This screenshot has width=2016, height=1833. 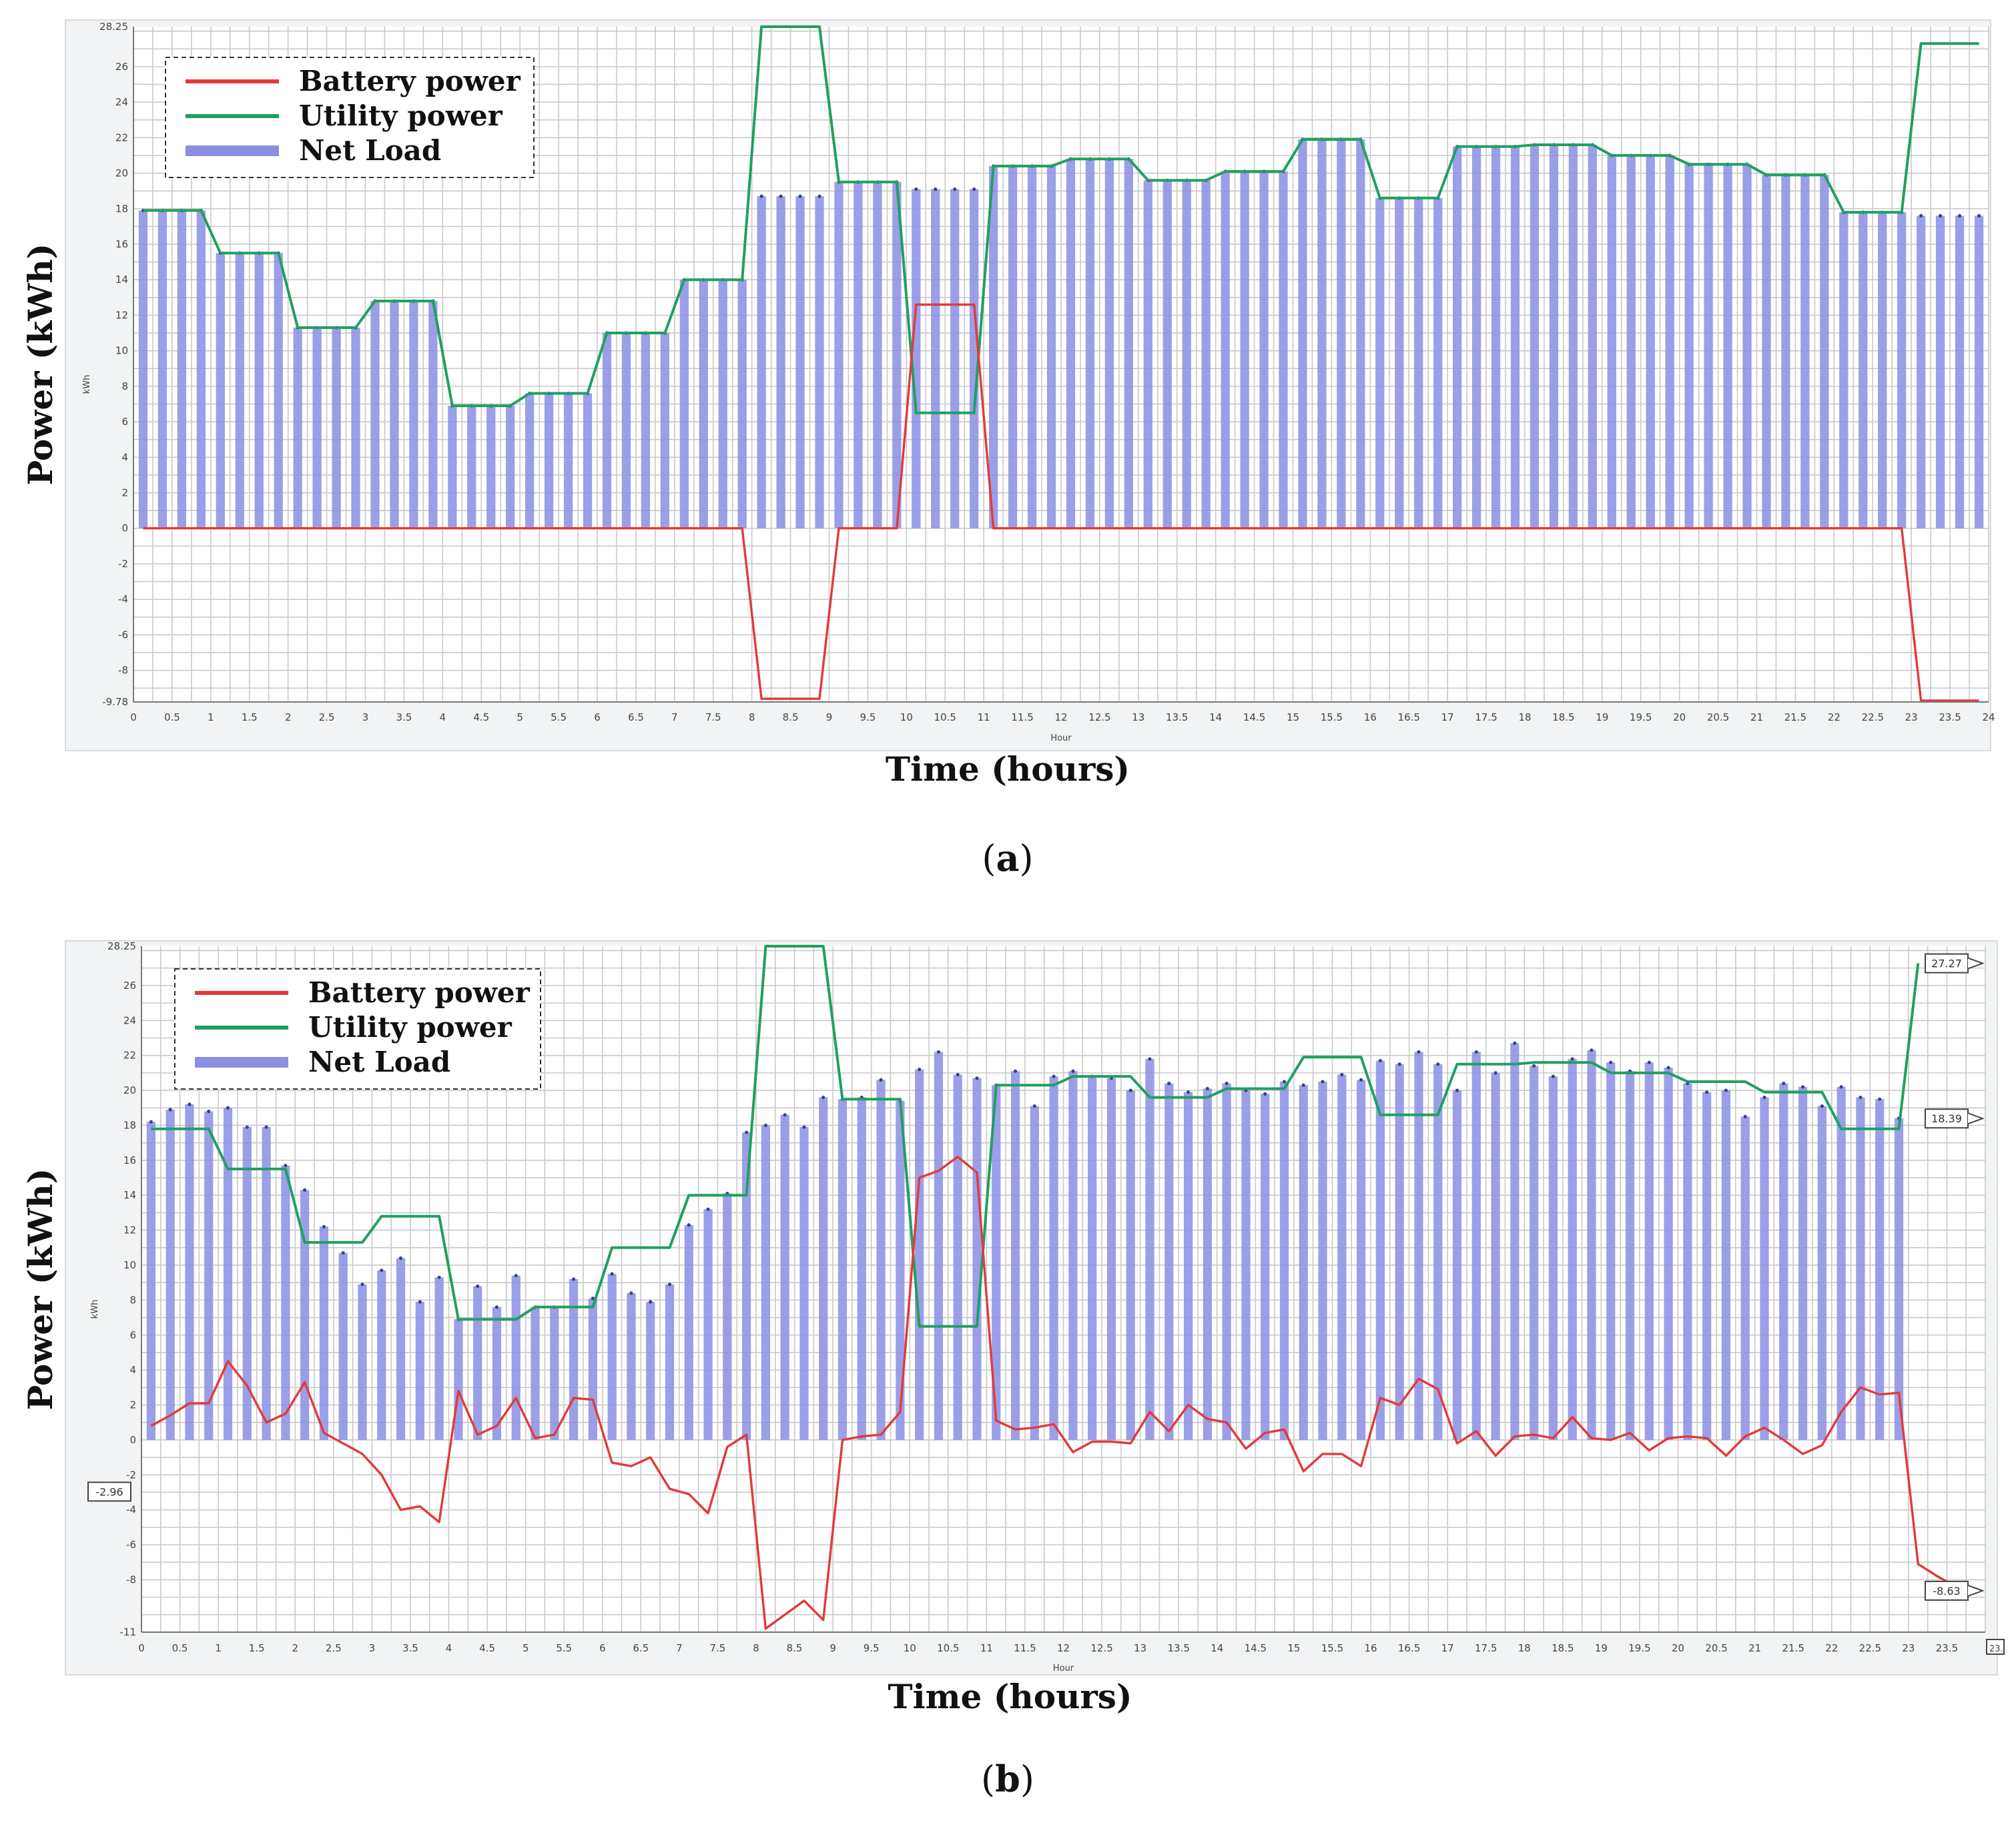 I want to click on legend-label: Utility power, so click(x=410, y=1027).